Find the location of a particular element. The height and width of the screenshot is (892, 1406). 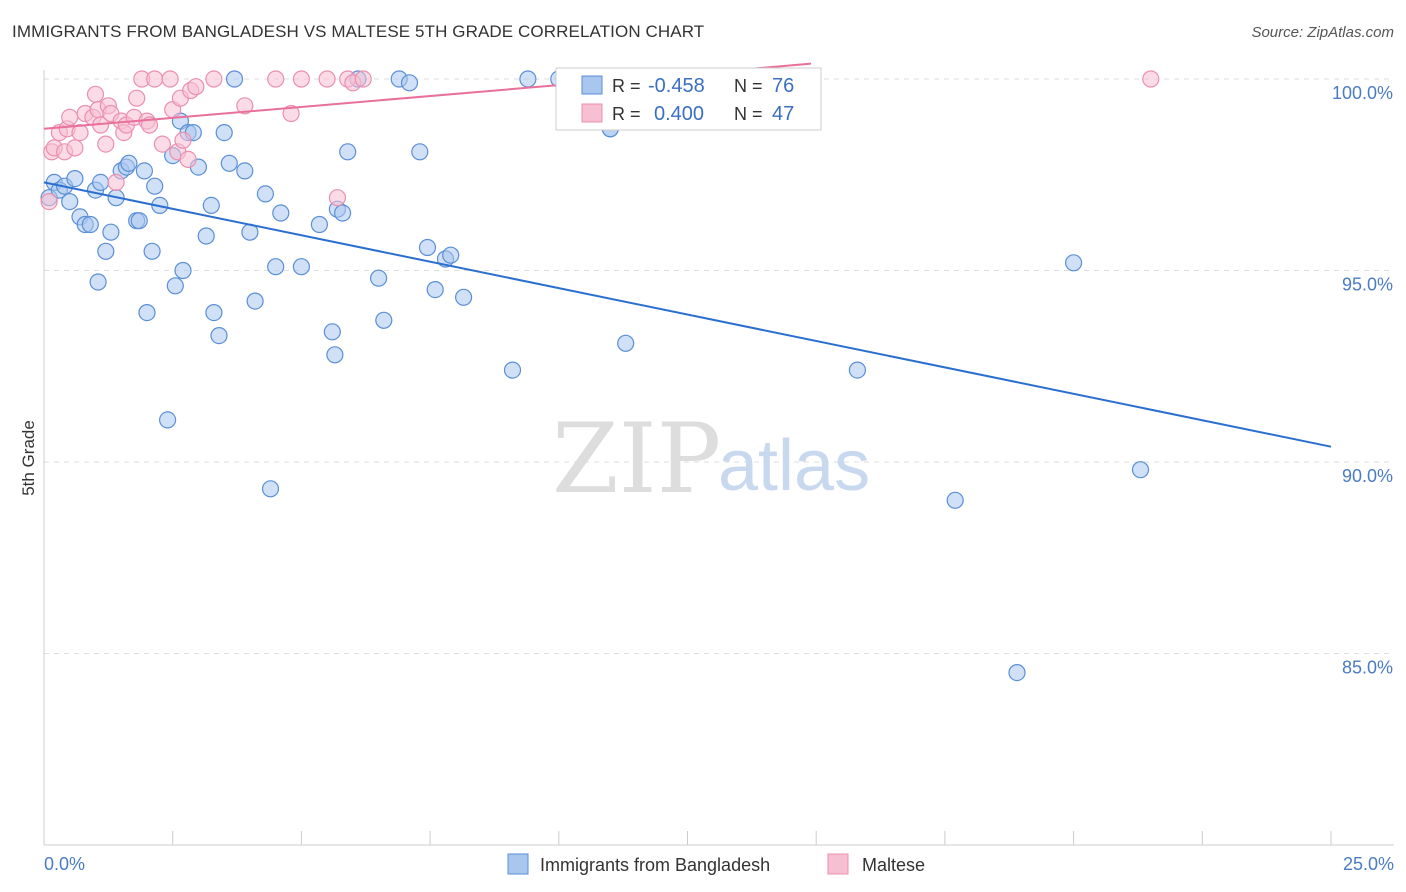

legend-swatch-bangladesh is located at coordinates (518, 864).